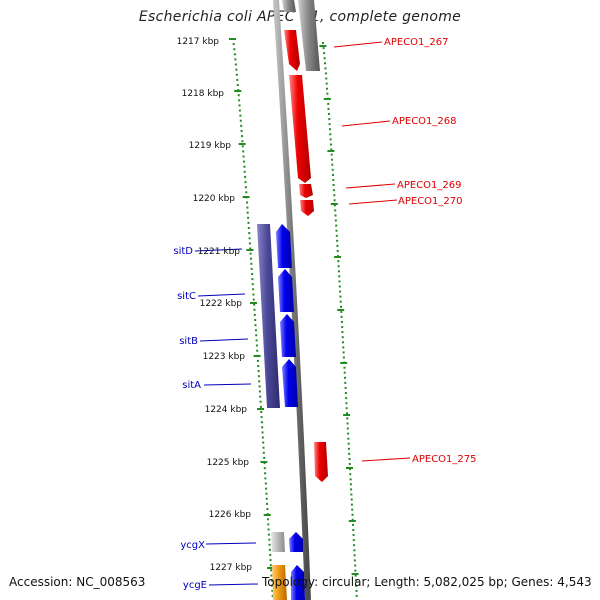 The height and width of the screenshot is (600, 600). Describe the element at coordinates (192, 545) in the screenshot. I see `label-ycgx: ycgX` at that location.